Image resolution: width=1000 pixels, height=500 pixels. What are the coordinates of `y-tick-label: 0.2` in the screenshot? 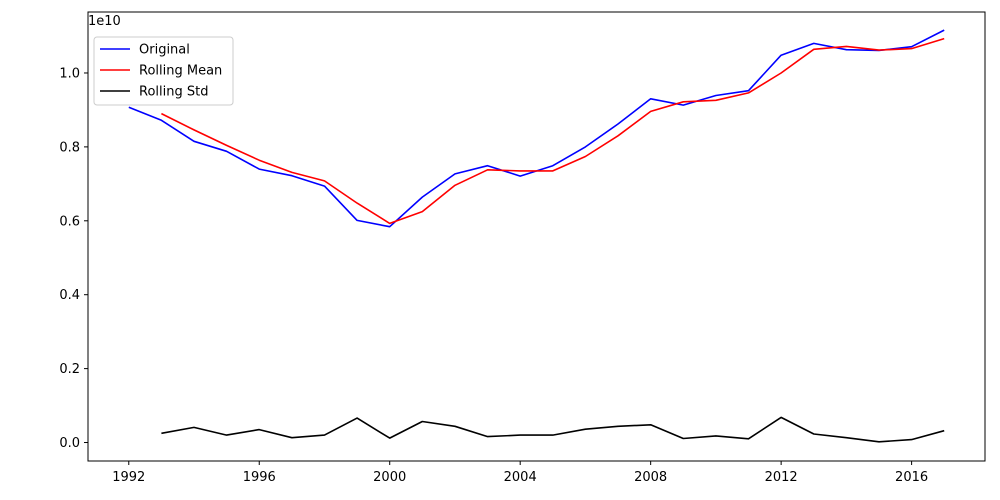 It's located at (69, 369).